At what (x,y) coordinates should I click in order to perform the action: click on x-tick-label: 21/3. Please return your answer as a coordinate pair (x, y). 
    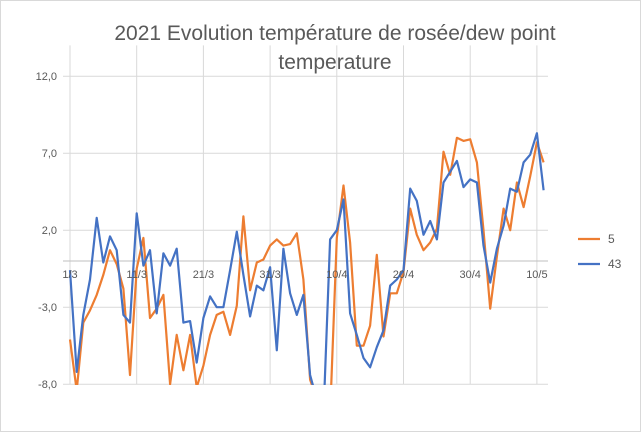
    Looking at the image, I should click on (203, 275).